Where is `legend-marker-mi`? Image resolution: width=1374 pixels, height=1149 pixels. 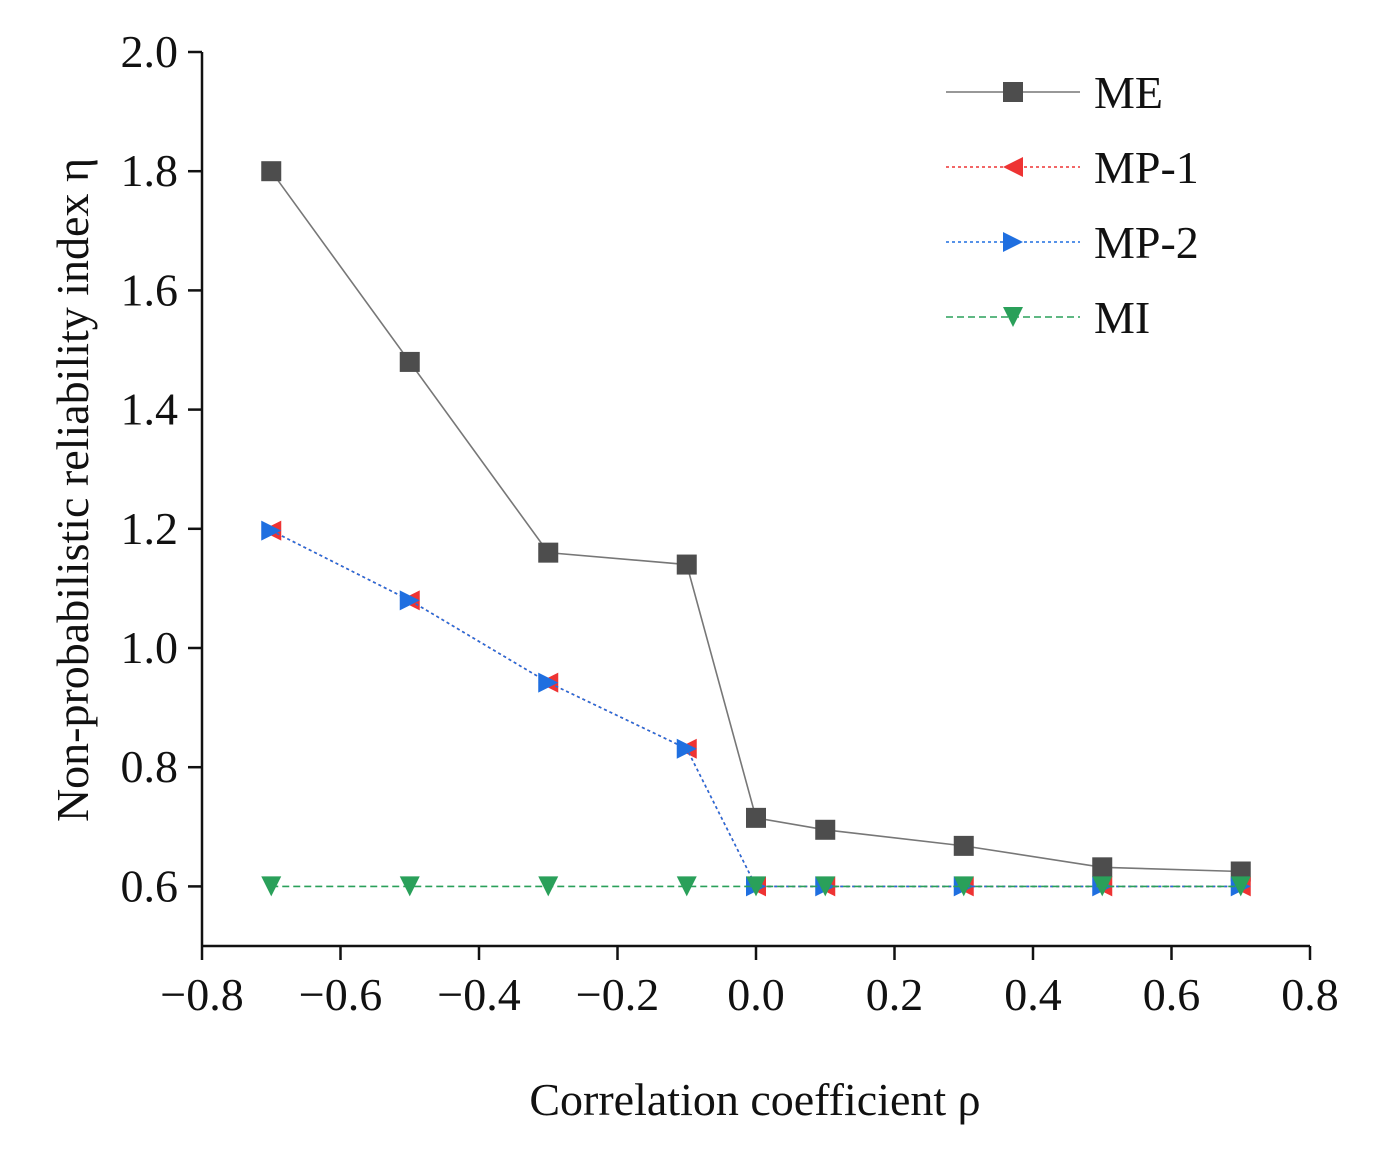 legend-marker-mi is located at coordinates (1013, 317).